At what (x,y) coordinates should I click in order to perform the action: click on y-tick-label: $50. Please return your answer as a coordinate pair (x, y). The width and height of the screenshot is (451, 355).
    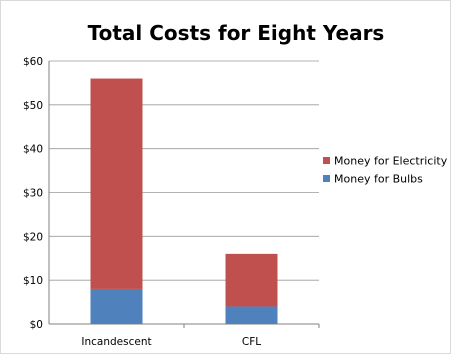
    Looking at the image, I should click on (33, 106).